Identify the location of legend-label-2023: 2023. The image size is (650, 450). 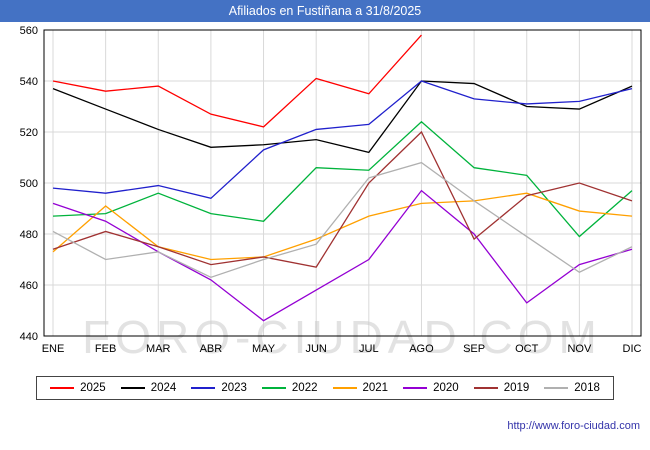
(234, 388).